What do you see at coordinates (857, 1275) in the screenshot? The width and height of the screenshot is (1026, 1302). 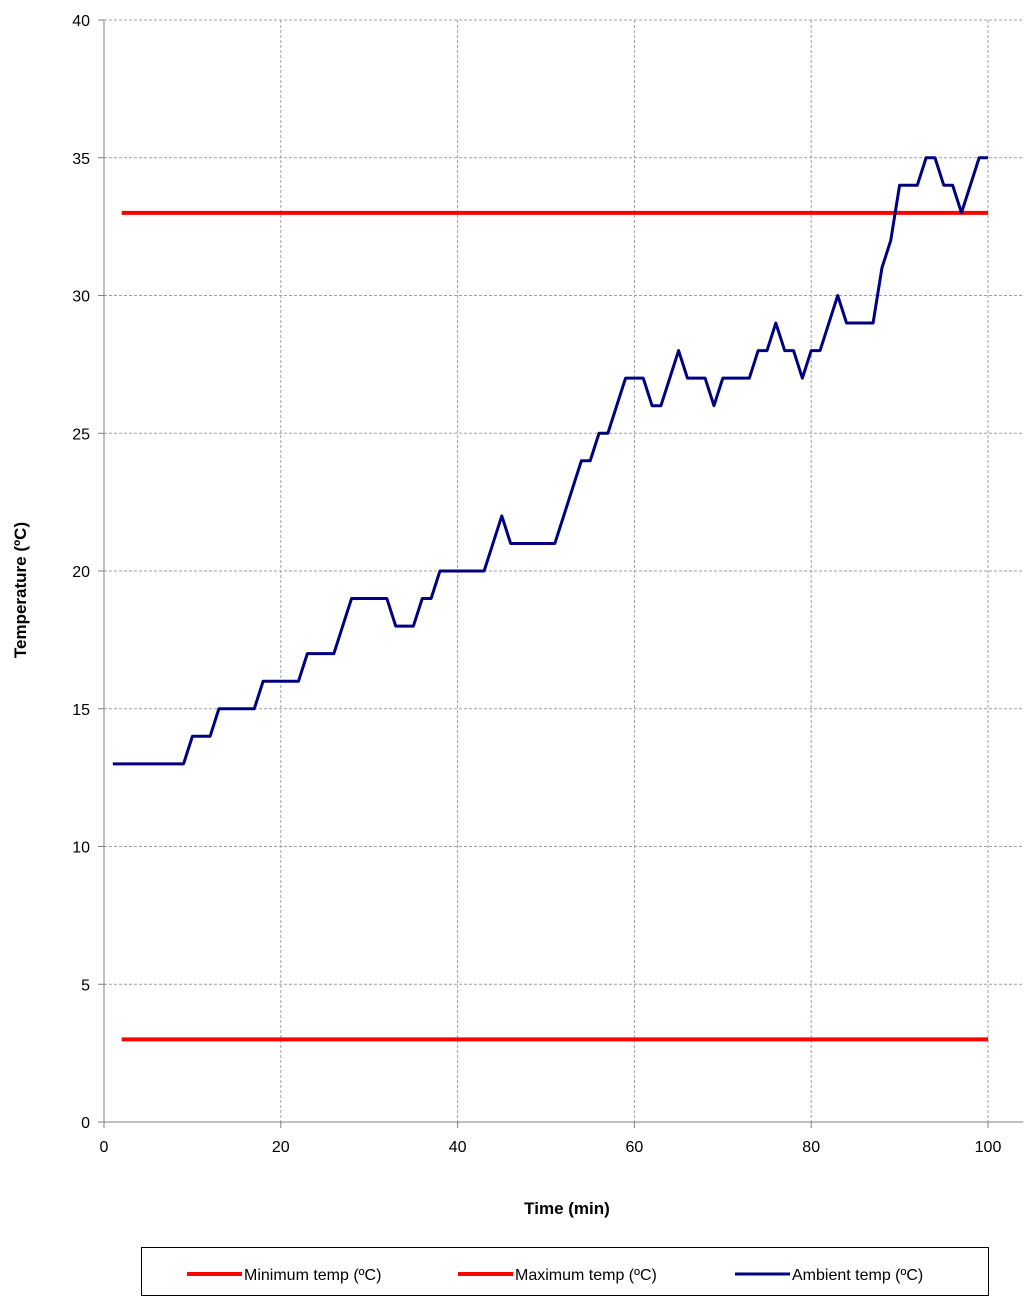 I see `legend-label: Ambient temp (ºC)` at bounding box center [857, 1275].